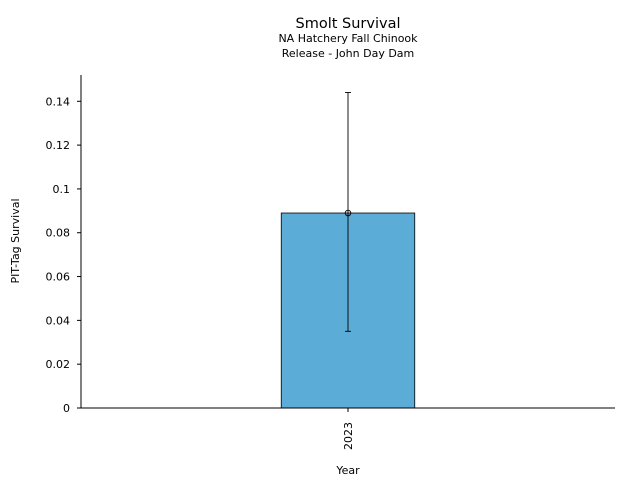 The image size is (640, 480). What do you see at coordinates (58, 277) in the screenshot?
I see `y-tick-label-3: 0.06` at bounding box center [58, 277].